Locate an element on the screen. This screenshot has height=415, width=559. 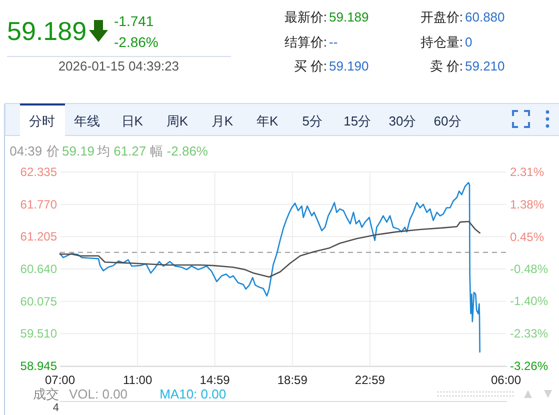
y2-tick-label: 0.45% is located at coordinates (527, 237).